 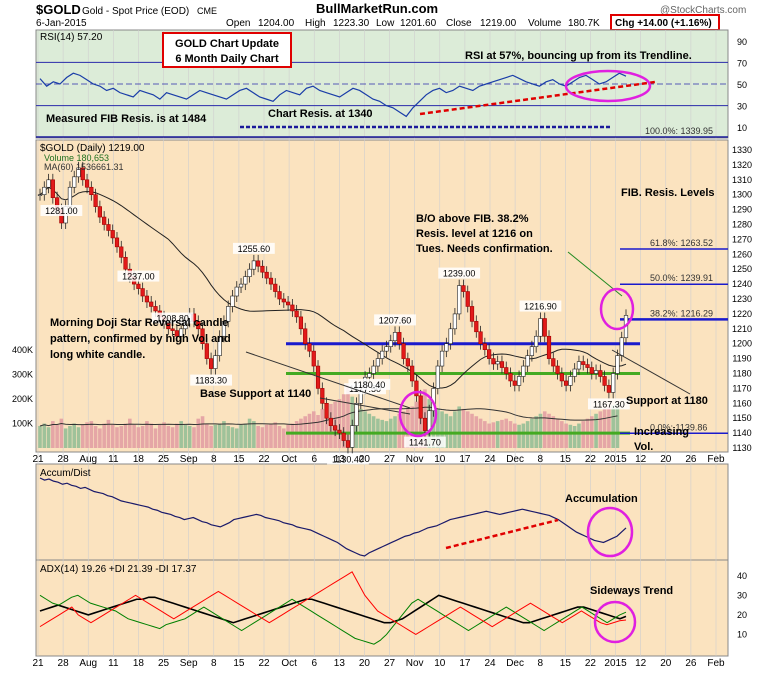 What do you see at coordinates (742, 615) in the screenshot?
I see `adx-tick: 20` at bounding box center [742, 615].